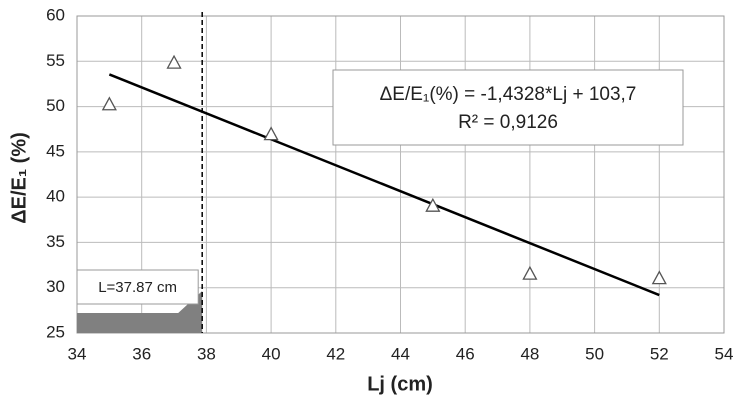  What do you see at coordinates (508, 94) in the screenshot?
I see `equation: ΔE/E₁(%) = -1,4328*Lj + 103,7` at bounding box center [508, 94].